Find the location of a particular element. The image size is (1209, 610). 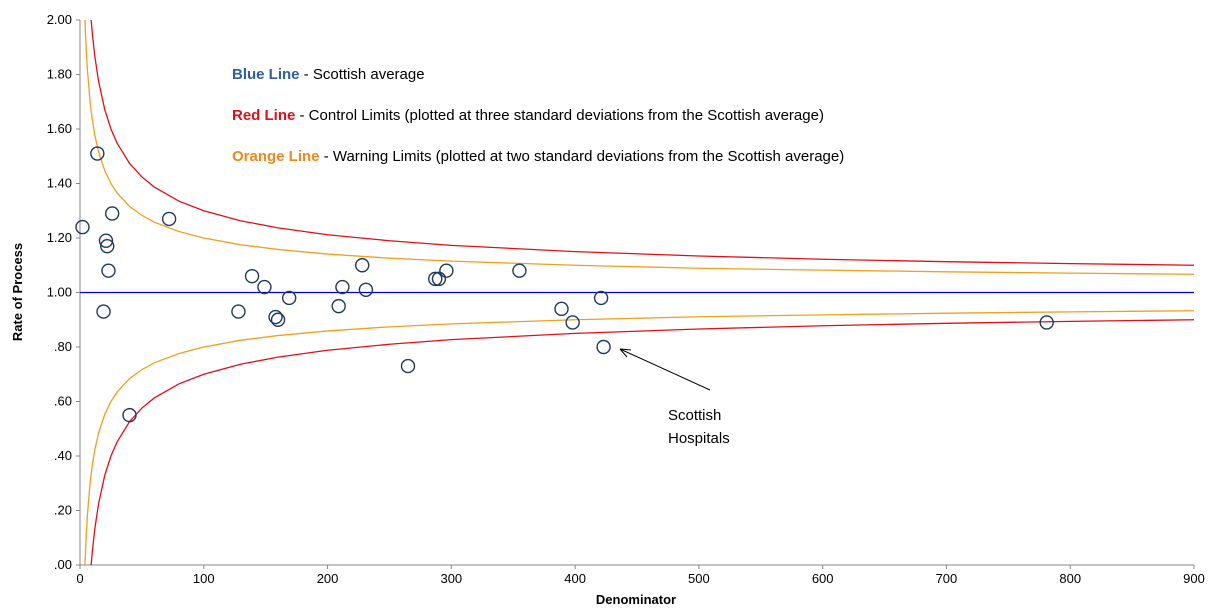

annotation: Hospitals is located at coordinates (699, 438).